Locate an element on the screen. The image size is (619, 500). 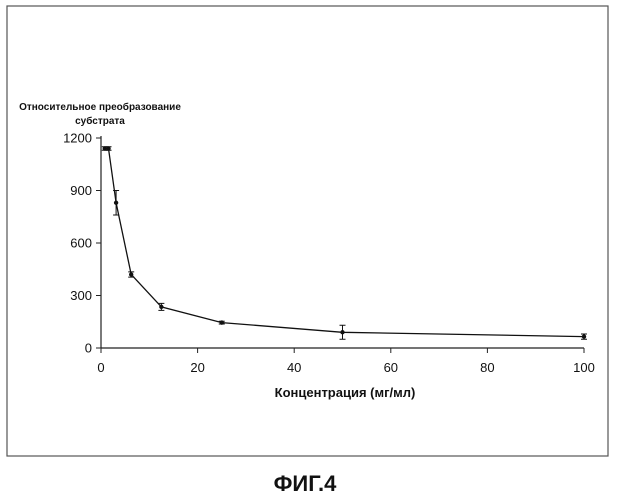
x-tick-label: 60 is located at coordinates (391, 367).